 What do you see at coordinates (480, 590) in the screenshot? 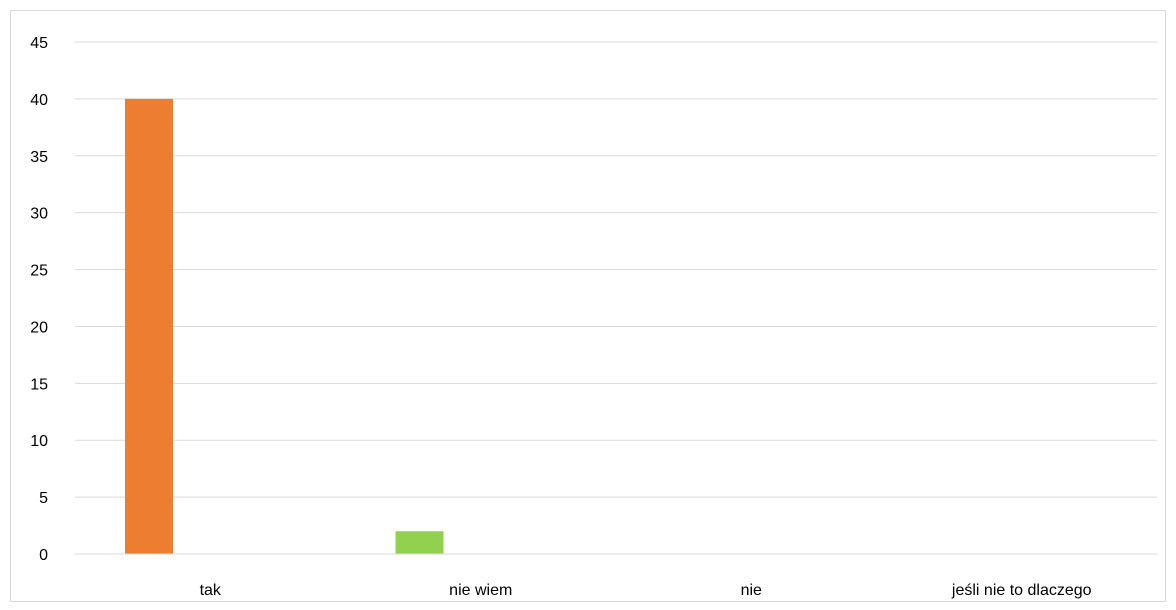
I see `category-label: nie wiem` at bounding box center [480, 590].